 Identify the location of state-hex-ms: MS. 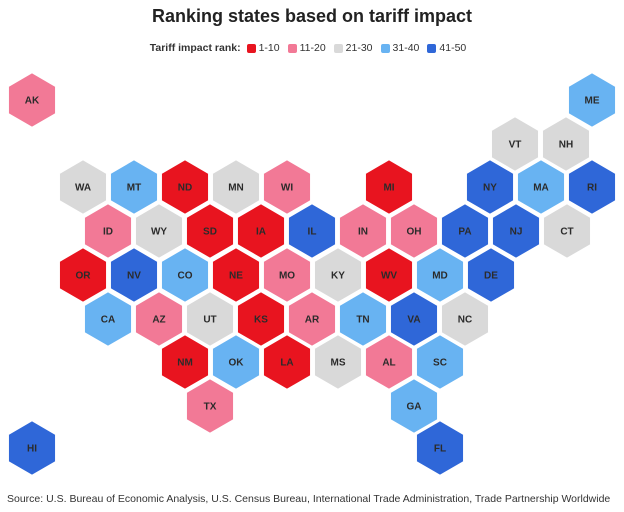
(338, 362).